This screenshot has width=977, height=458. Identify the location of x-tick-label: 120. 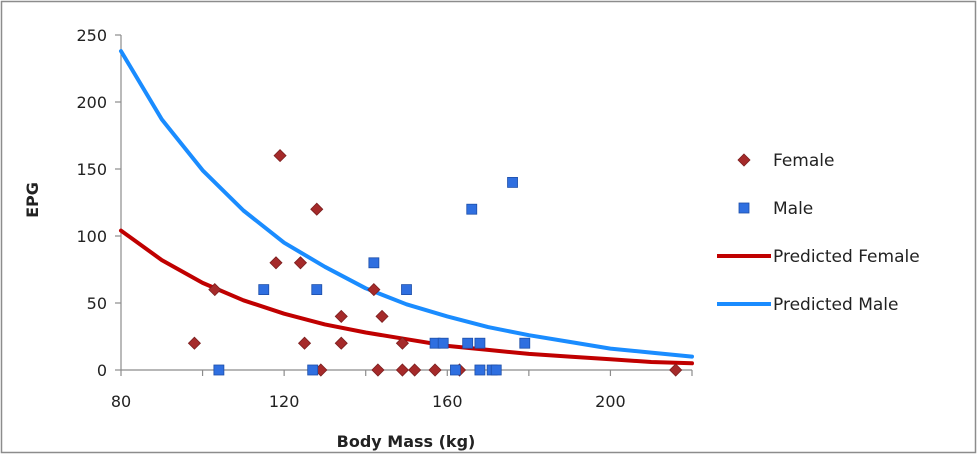
(284, 401).